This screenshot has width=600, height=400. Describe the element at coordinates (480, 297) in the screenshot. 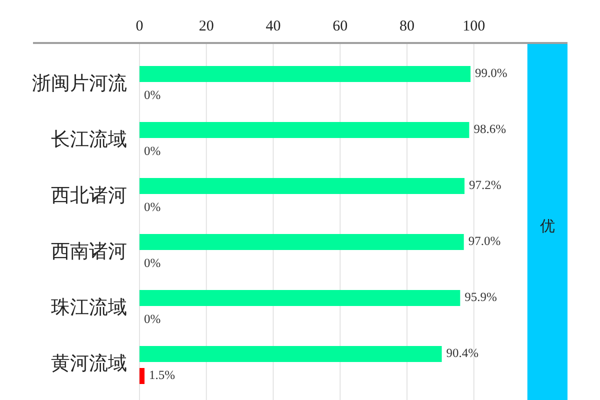

I see `text: 95.9%` at that location.